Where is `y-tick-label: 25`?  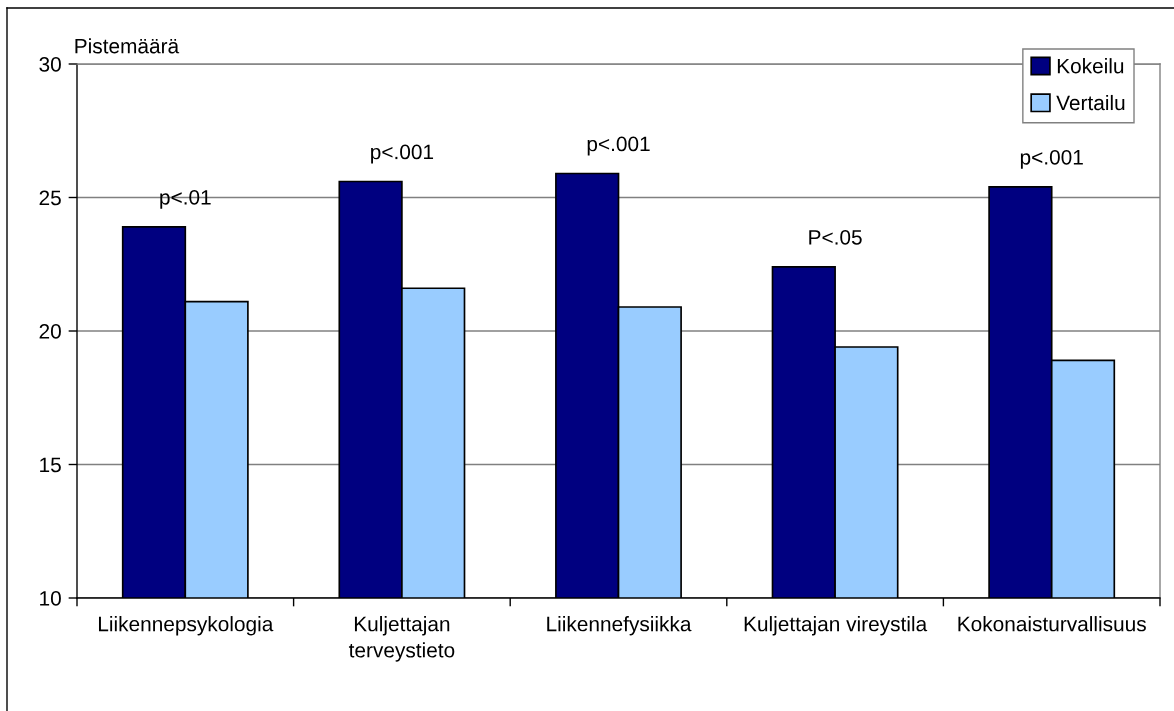 y-tick-label: 25 is located at coordinates (50, 198).